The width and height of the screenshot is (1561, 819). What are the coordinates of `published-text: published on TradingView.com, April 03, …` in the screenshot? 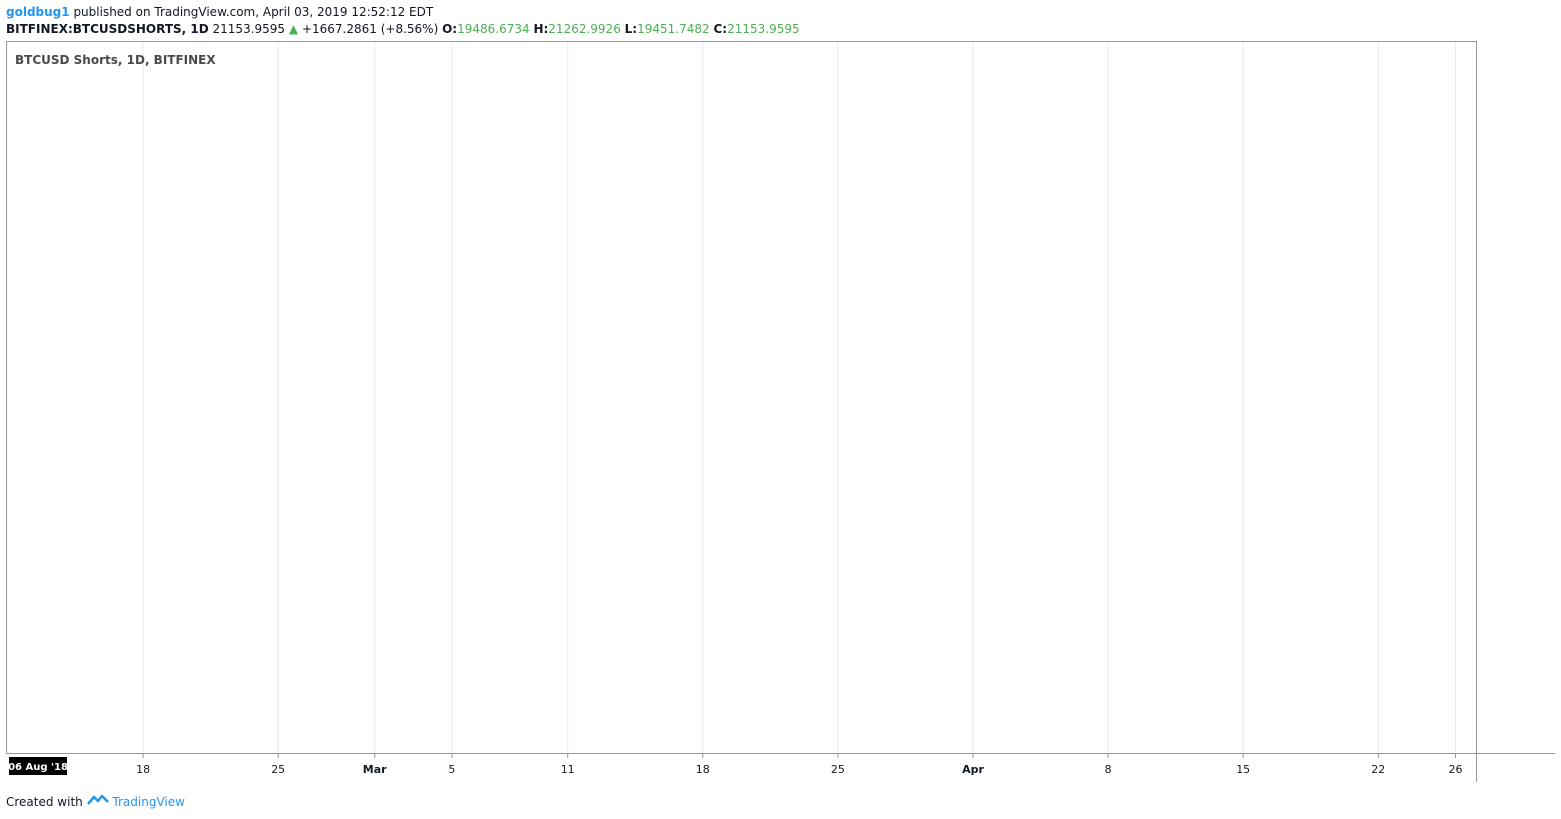 It's located at (253, 12).